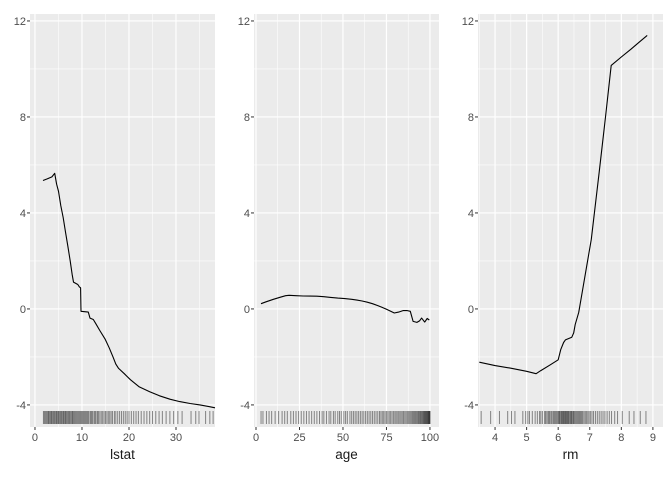 This screenshot has width=672, height=480. I want to click on x-tick-label: 30, so click(176, 438).